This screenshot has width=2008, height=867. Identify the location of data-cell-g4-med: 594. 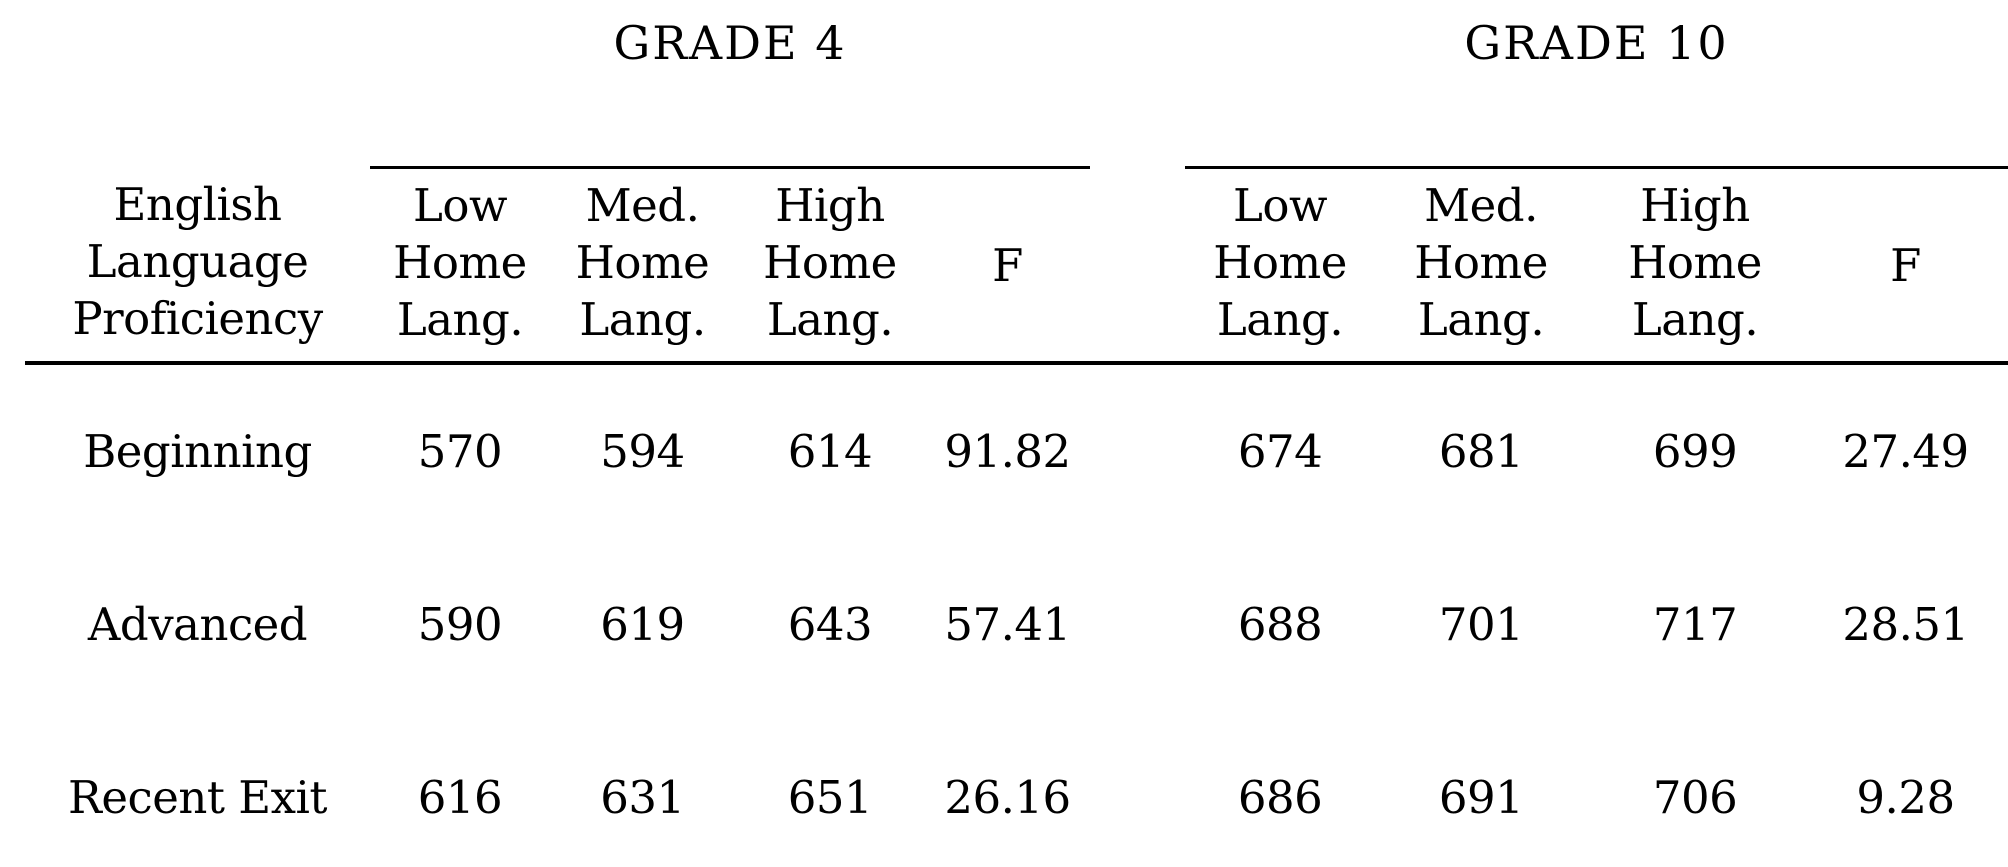
(642, 451).